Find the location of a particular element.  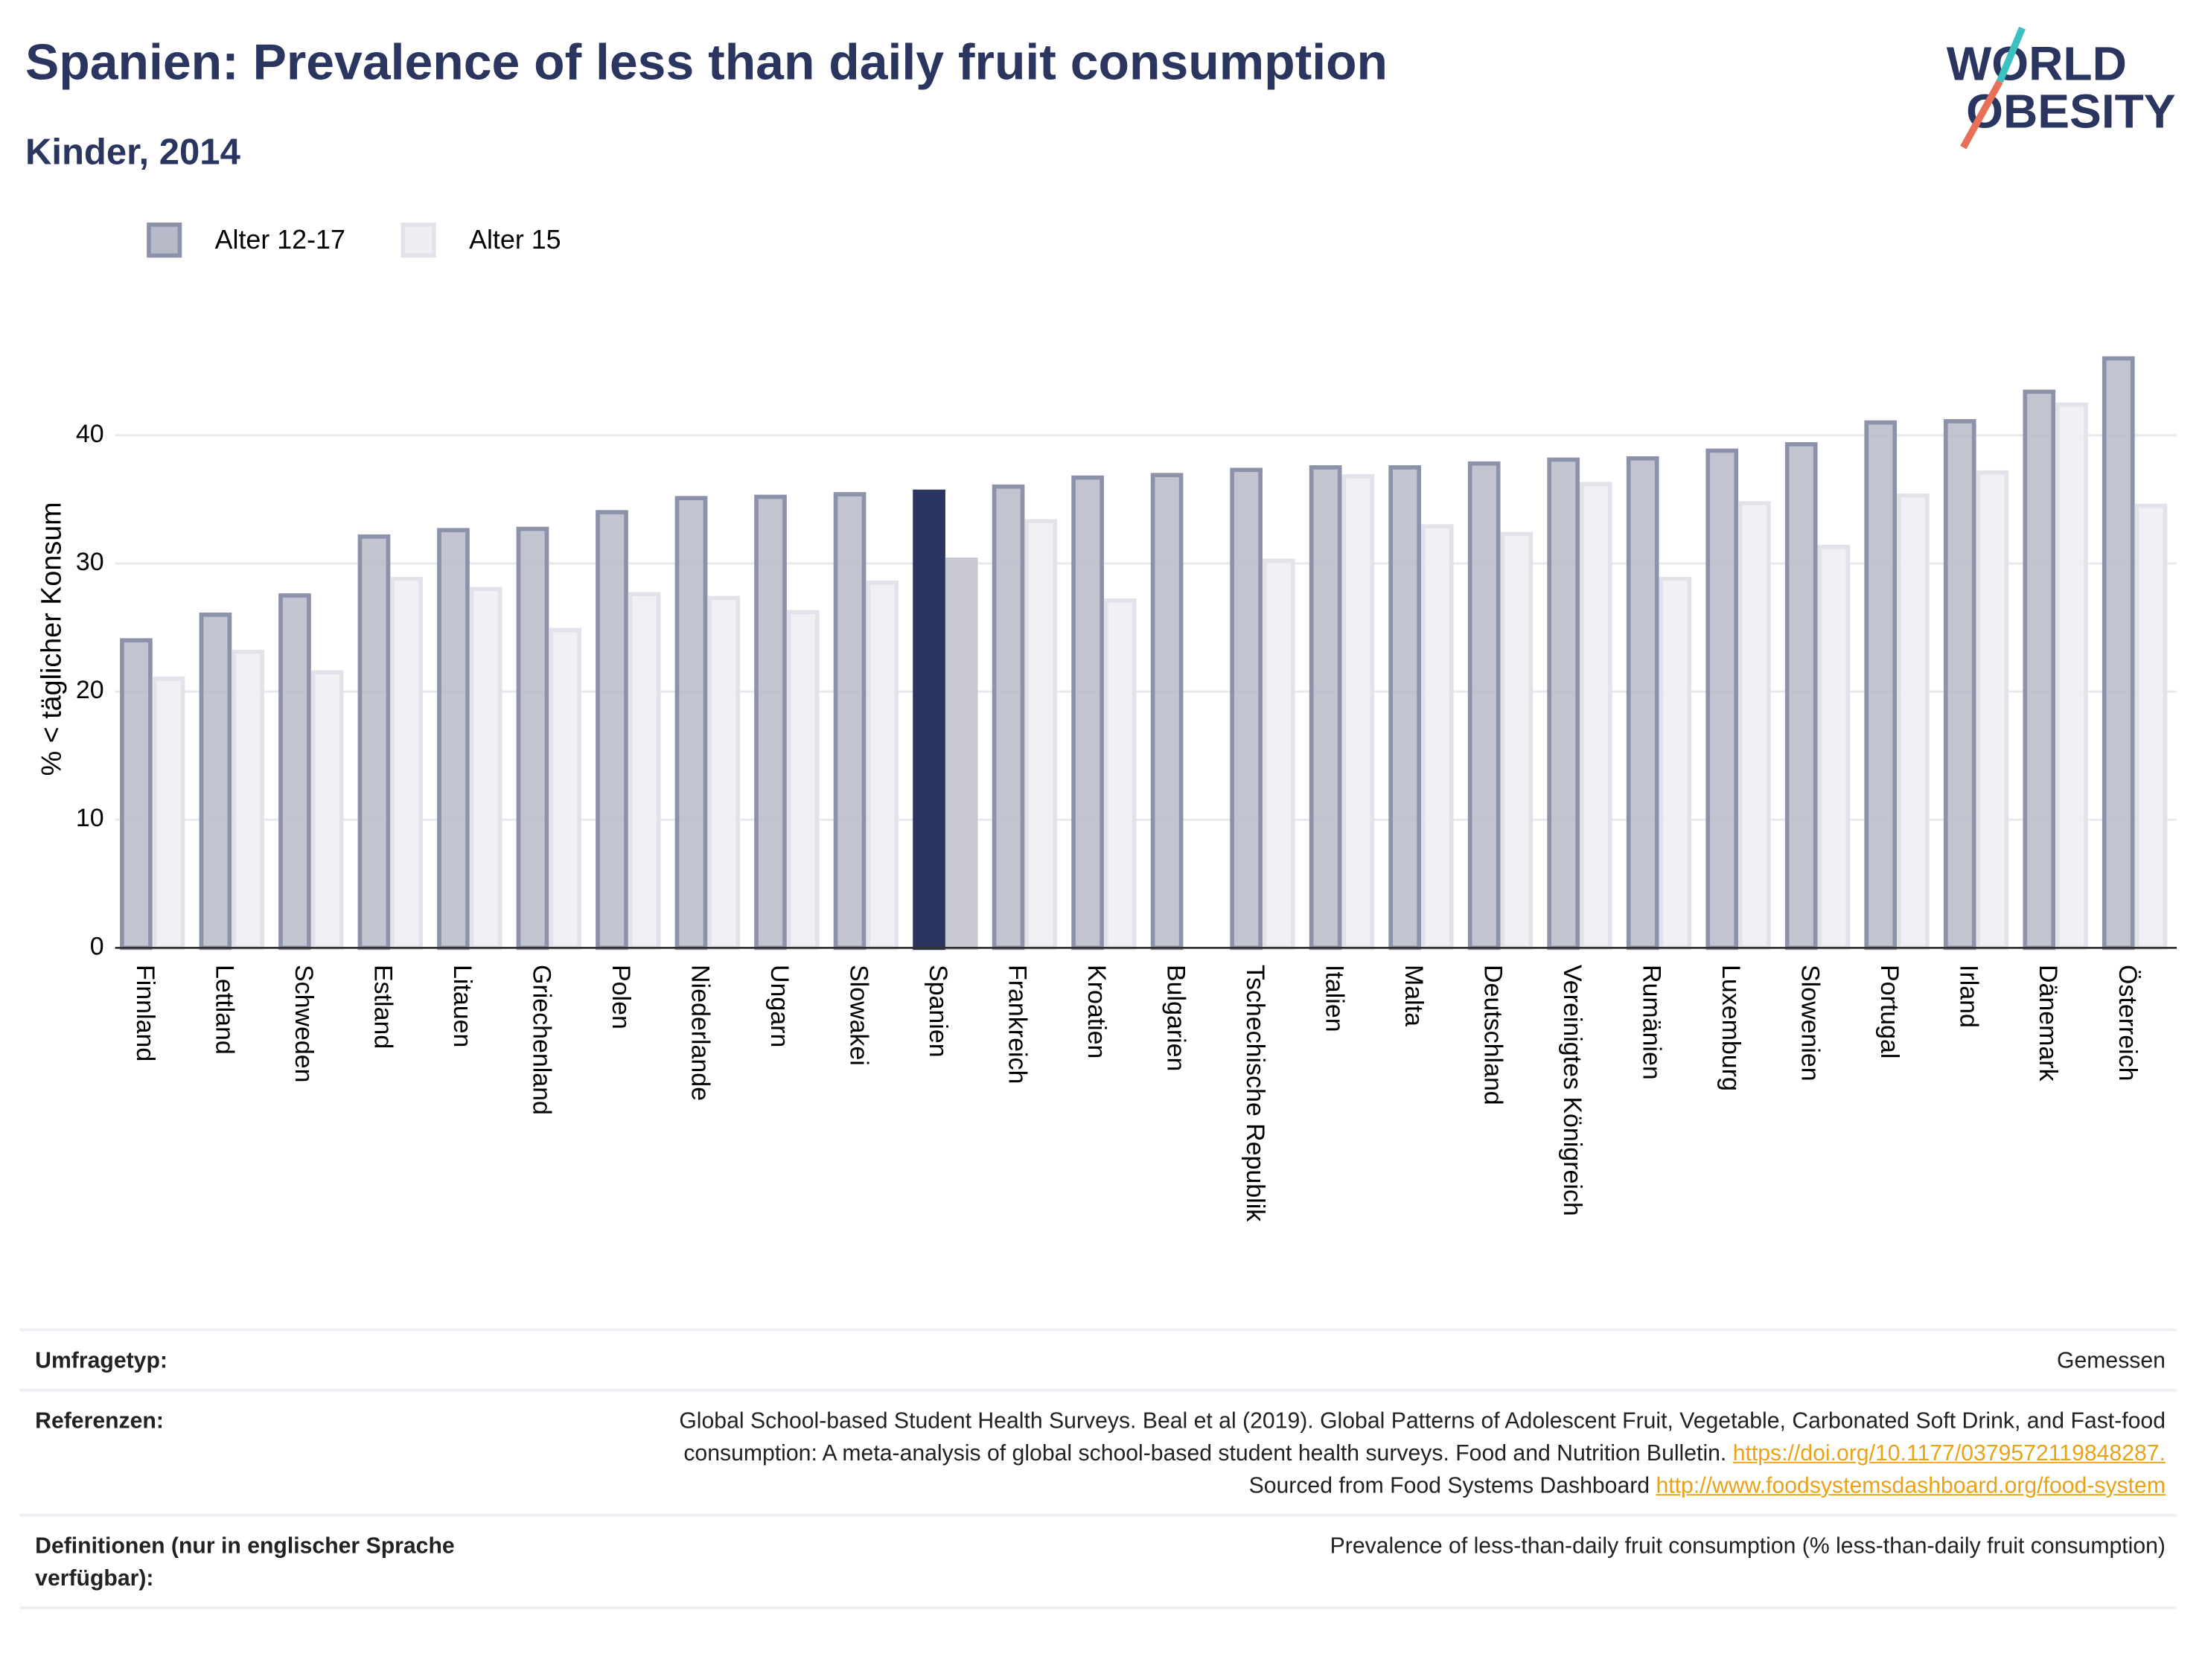

x-tick-label: Ungarn is located at coordinates (780, 1006).